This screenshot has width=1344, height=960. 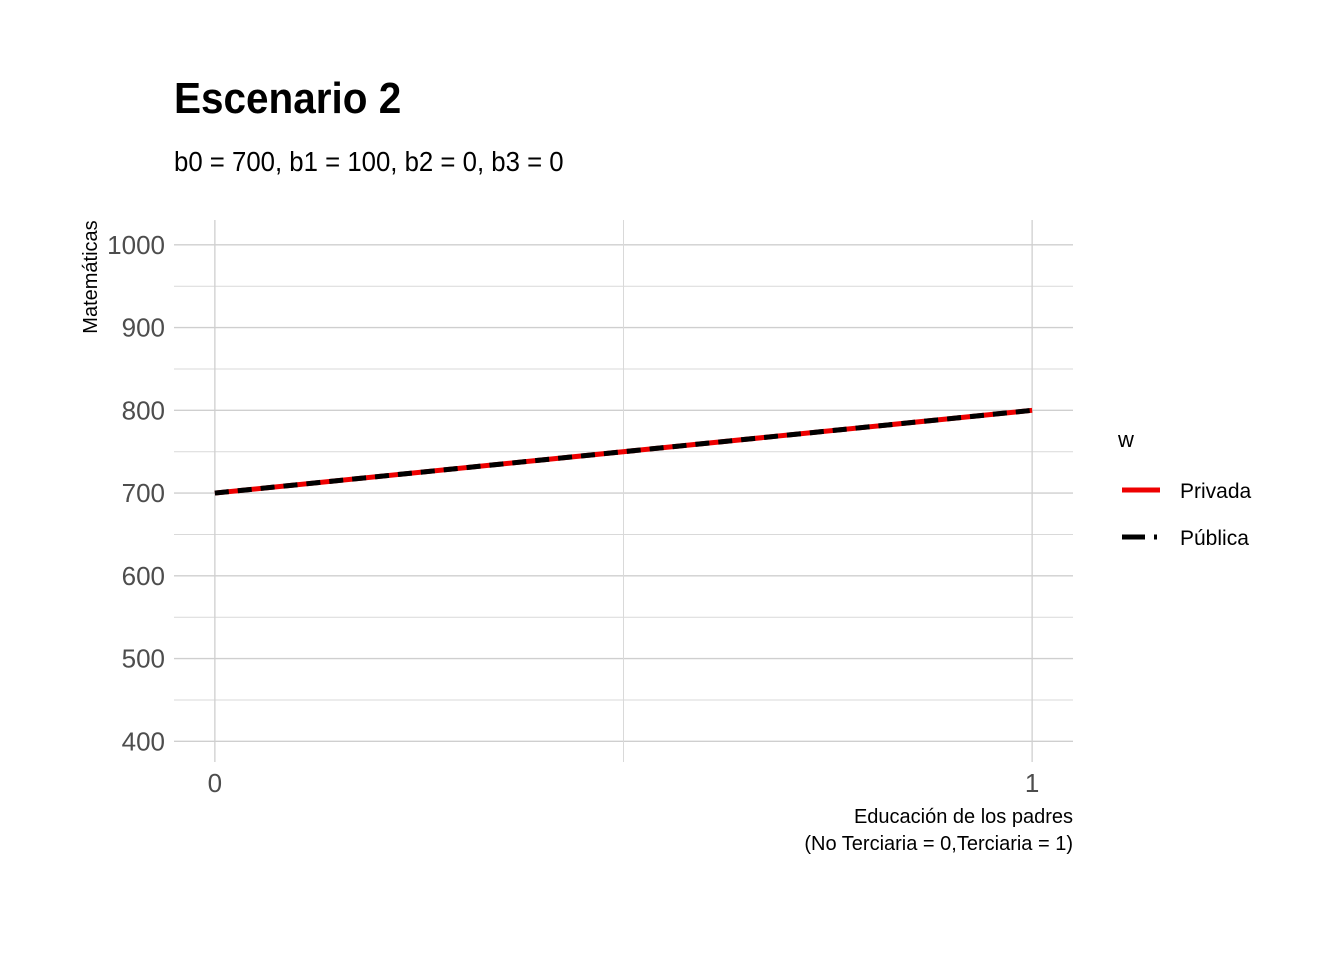 I want to click on y-tick-label: 500, so click(x=143, y=659).